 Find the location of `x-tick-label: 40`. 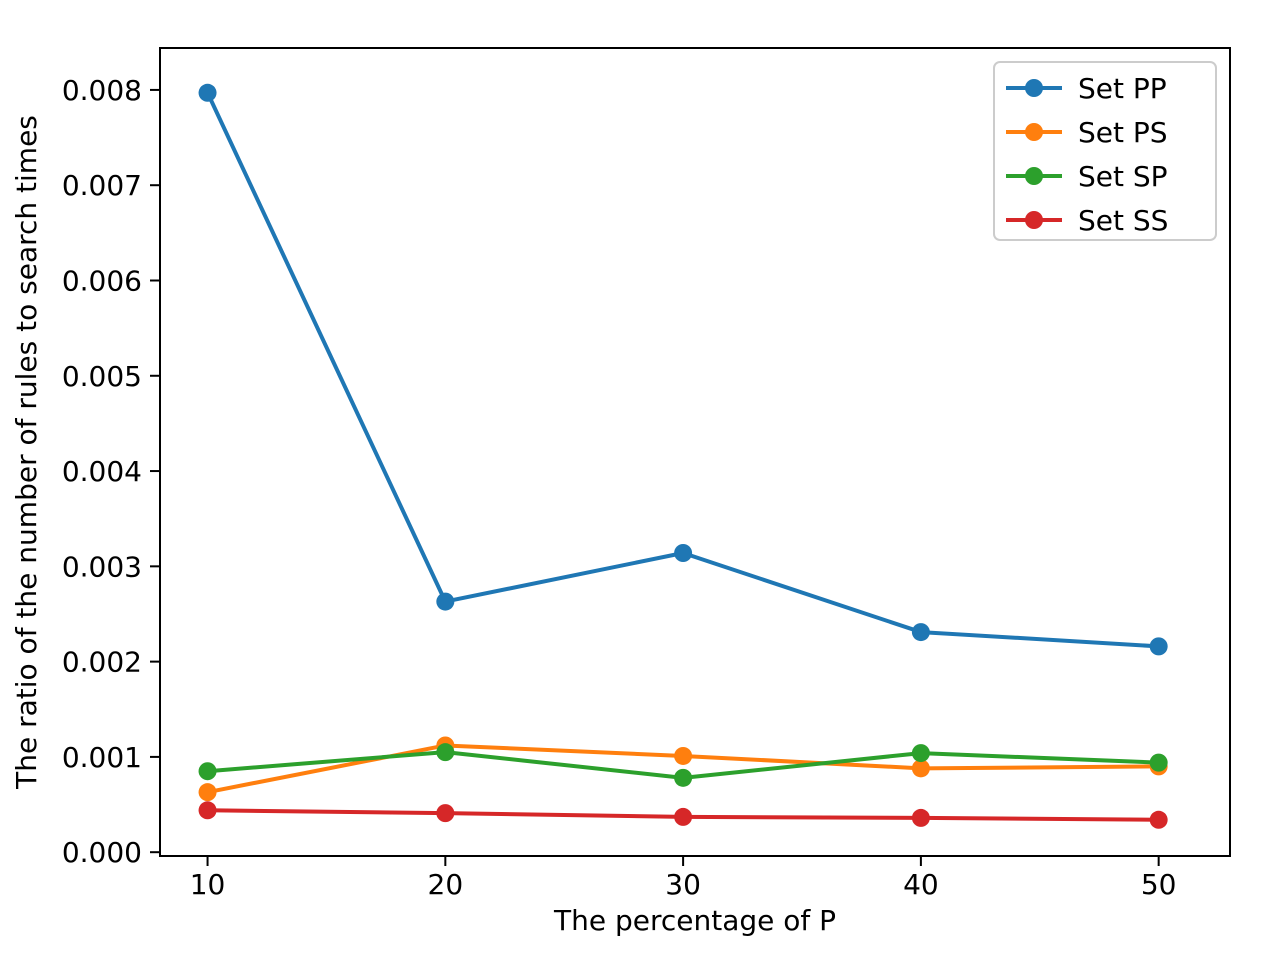

x-tick-label: 40 is located at coordinates (921, 884).